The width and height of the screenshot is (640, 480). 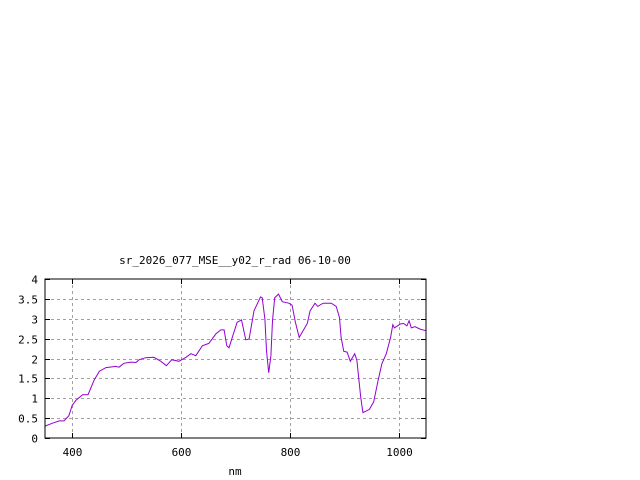 What do you see at coordinates (34, 280) in the screenshot?
I see `y-tick-label: 4` at bounding box center [34, 280].